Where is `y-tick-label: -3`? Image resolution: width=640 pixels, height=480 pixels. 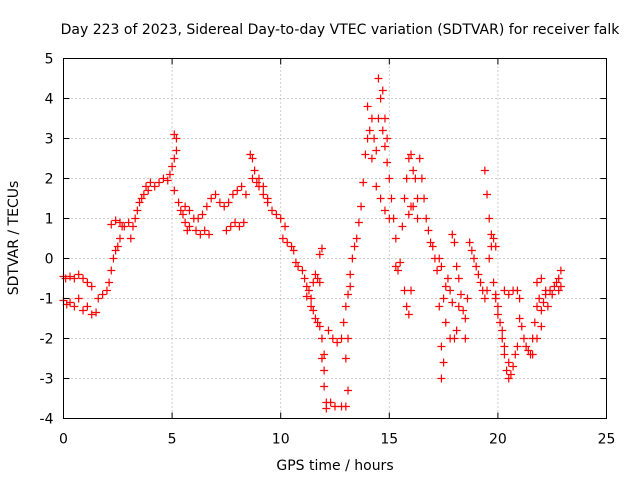
y-tick-label: -3 is located at coordinates (47, 380).